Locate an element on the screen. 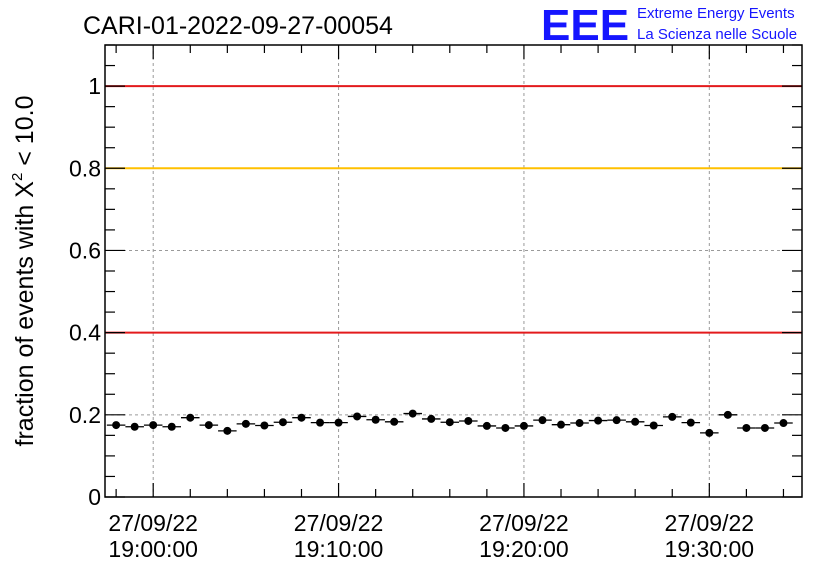 The width and height of the screenshot is (836, 572). x-tick-label-time: 19:10:00 is located at coordinates (339, 549).